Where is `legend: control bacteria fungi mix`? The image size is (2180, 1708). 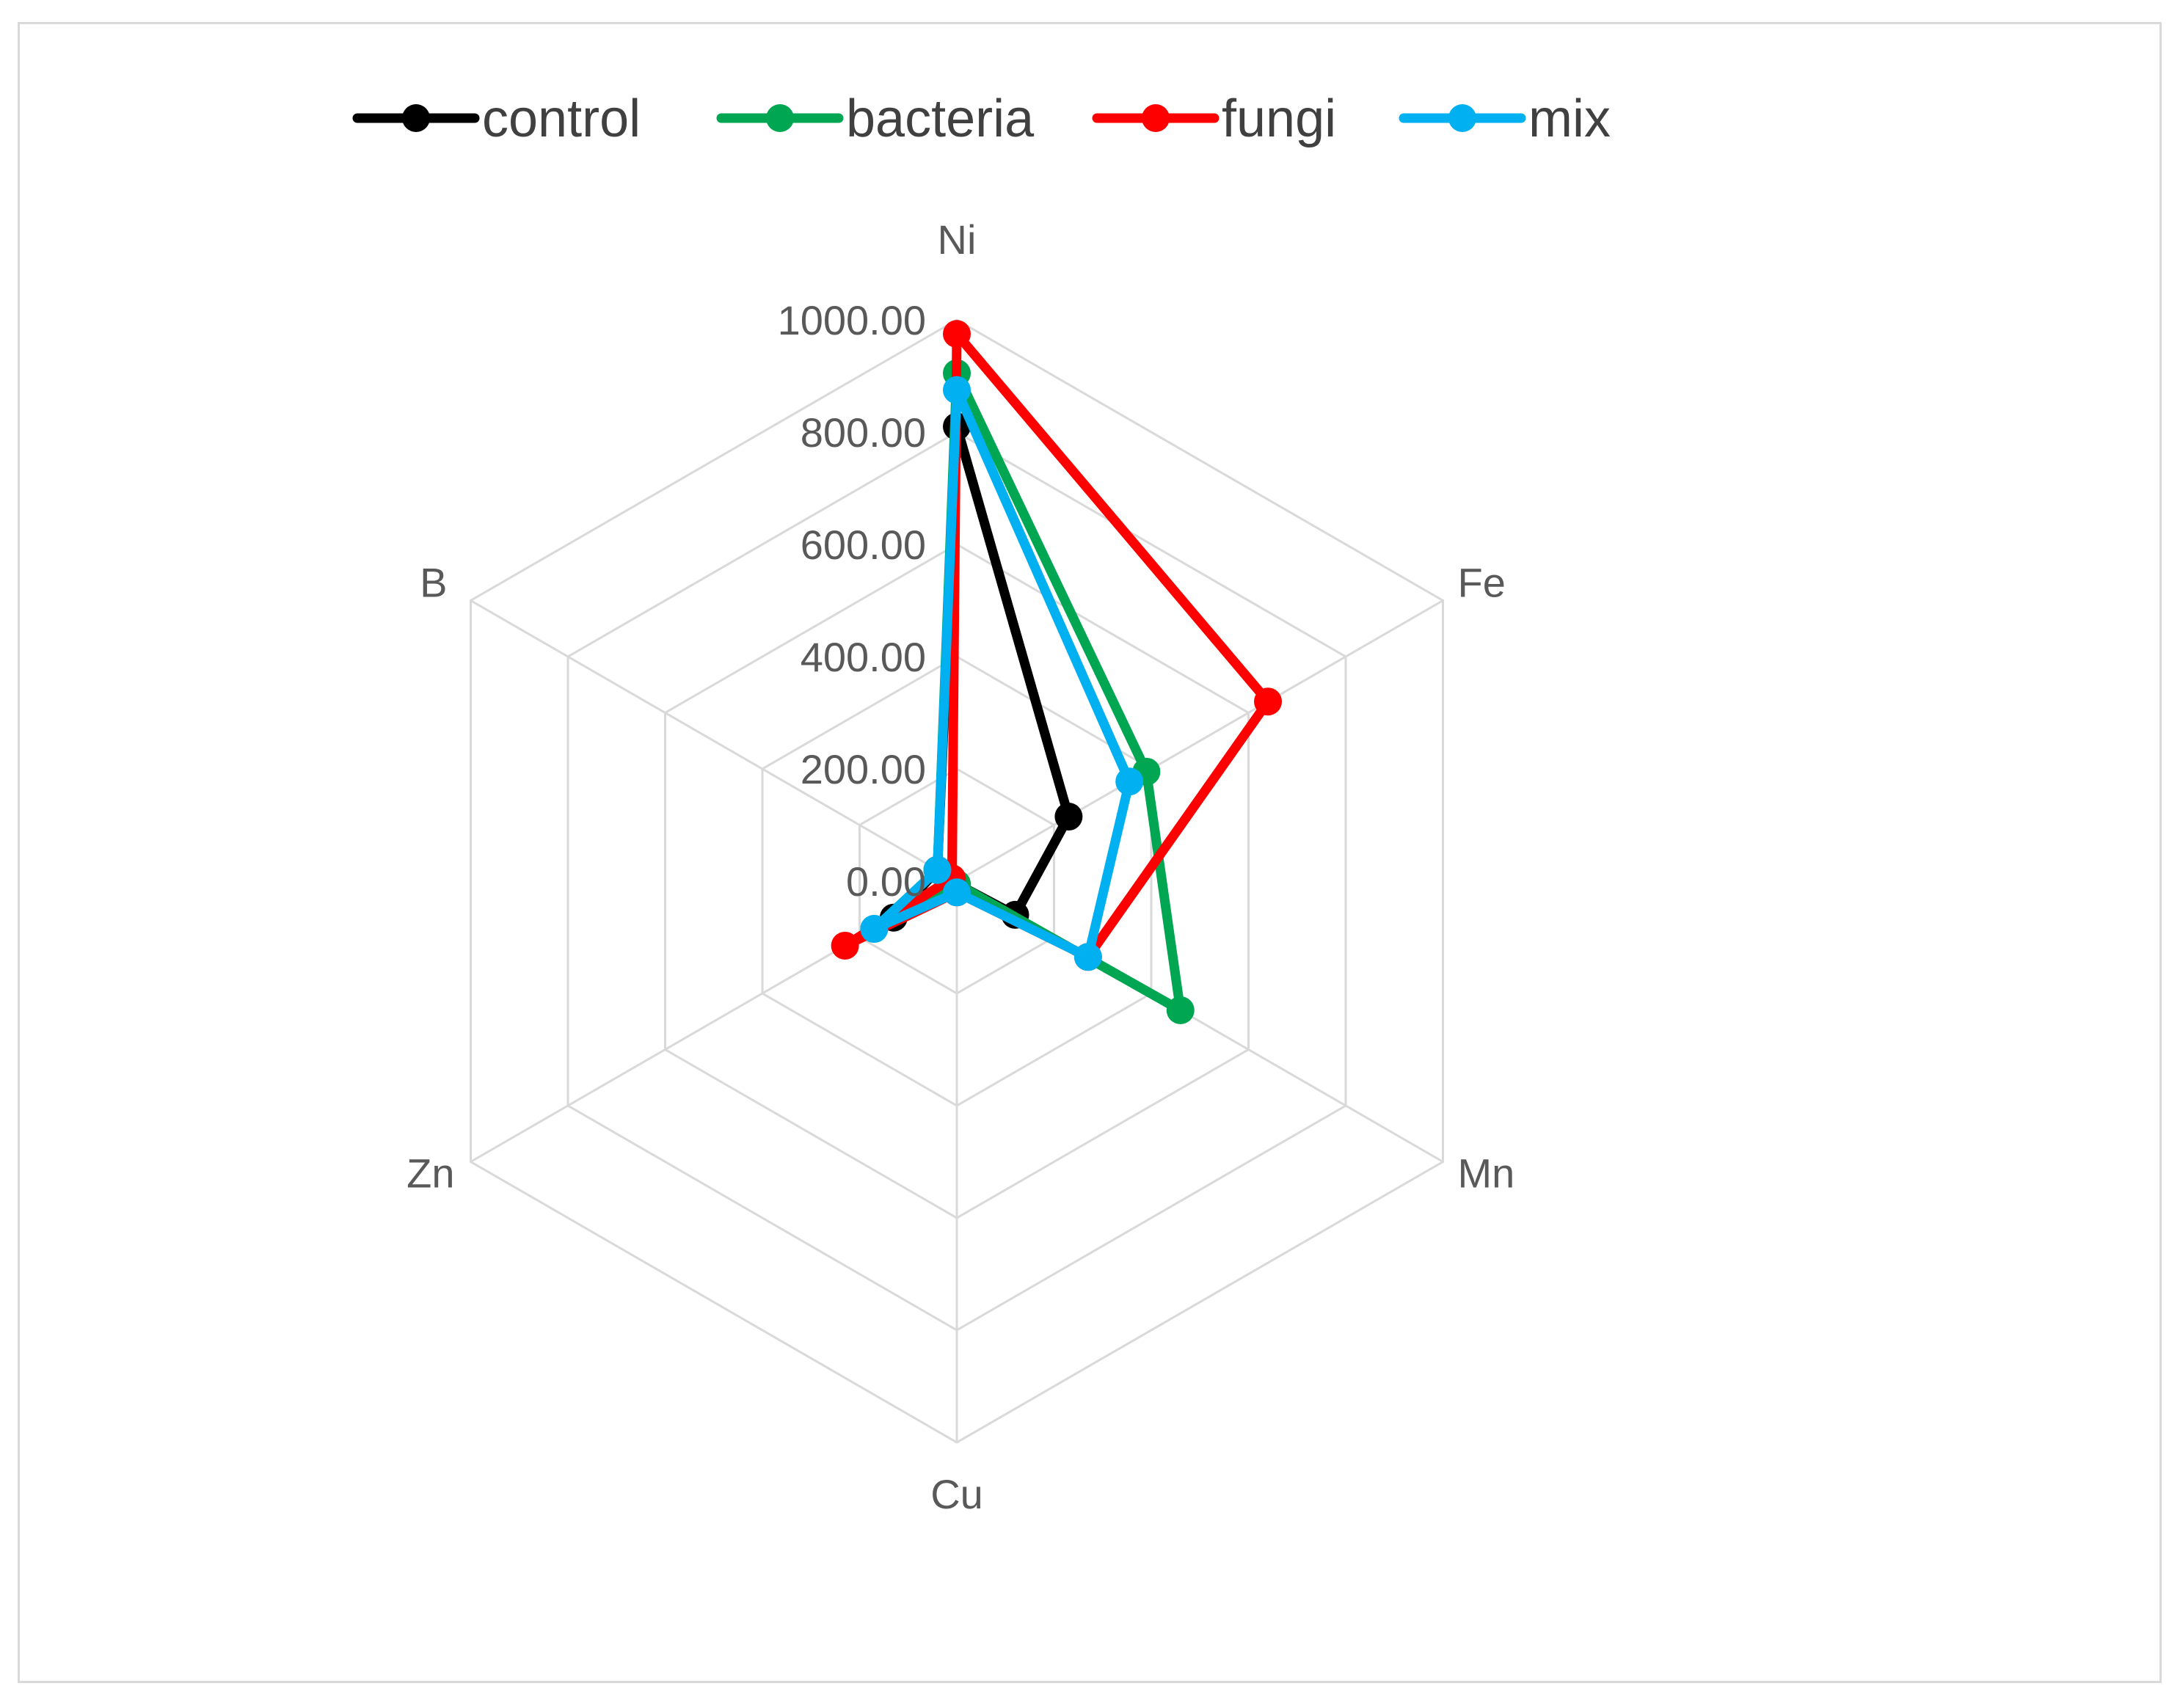
legend: control bacteria fungi mix is located at coordinates (981, 119).